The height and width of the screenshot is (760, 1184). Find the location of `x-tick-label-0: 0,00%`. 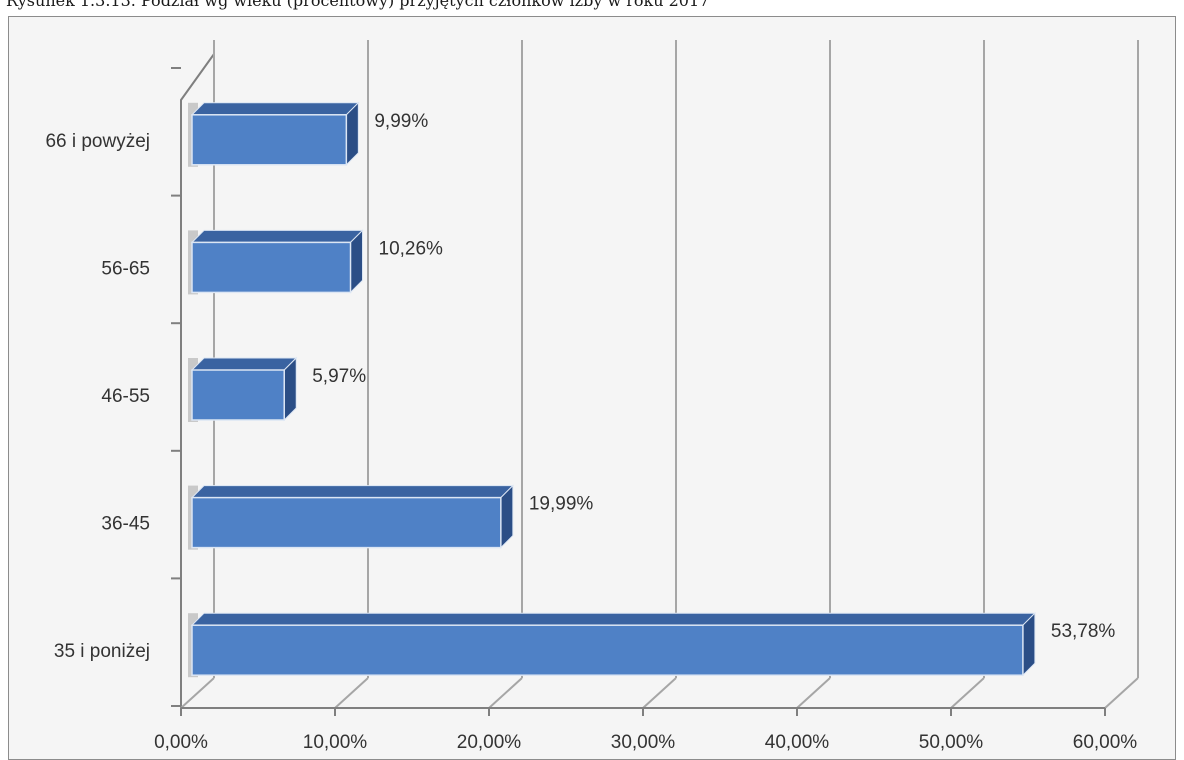

x-tick-label-0: 0,00% is located at coordinates (181, 742).